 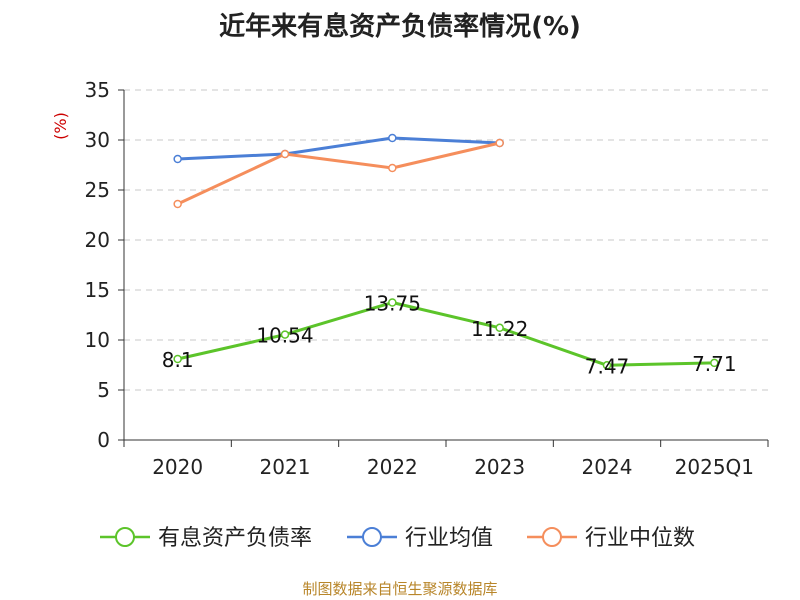 What do you see at coordinates (103, 390) in the screenshot?
I see `y-tick-label: 5` at bounding box center [103, 390].